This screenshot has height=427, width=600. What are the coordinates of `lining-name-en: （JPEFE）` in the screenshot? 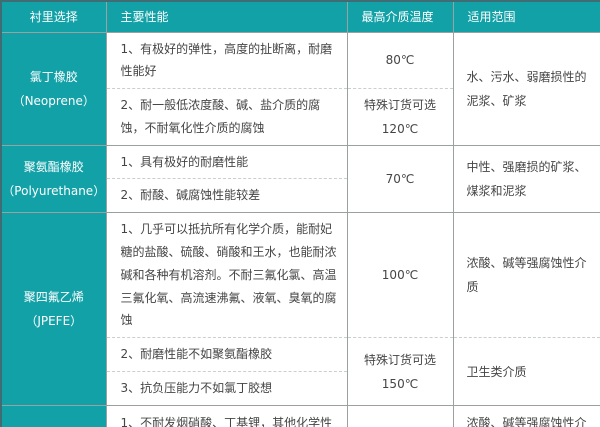 It's located at (54, 321).